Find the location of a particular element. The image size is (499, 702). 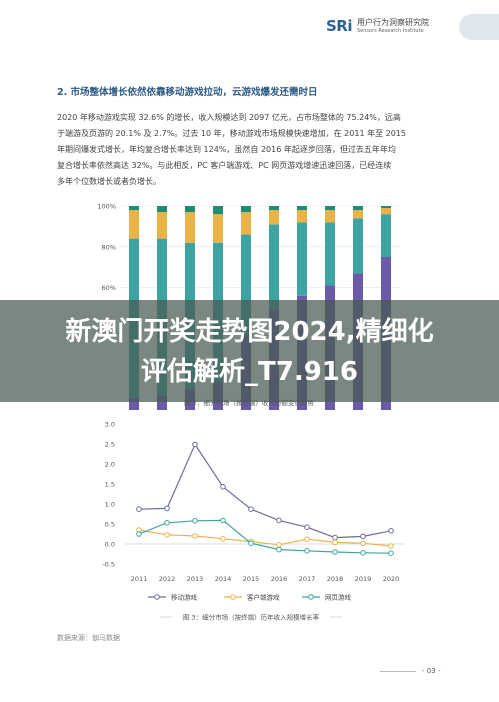

paragraph-line: 多年个位数增长或者负增长。 is located at coordinates (109, 181).